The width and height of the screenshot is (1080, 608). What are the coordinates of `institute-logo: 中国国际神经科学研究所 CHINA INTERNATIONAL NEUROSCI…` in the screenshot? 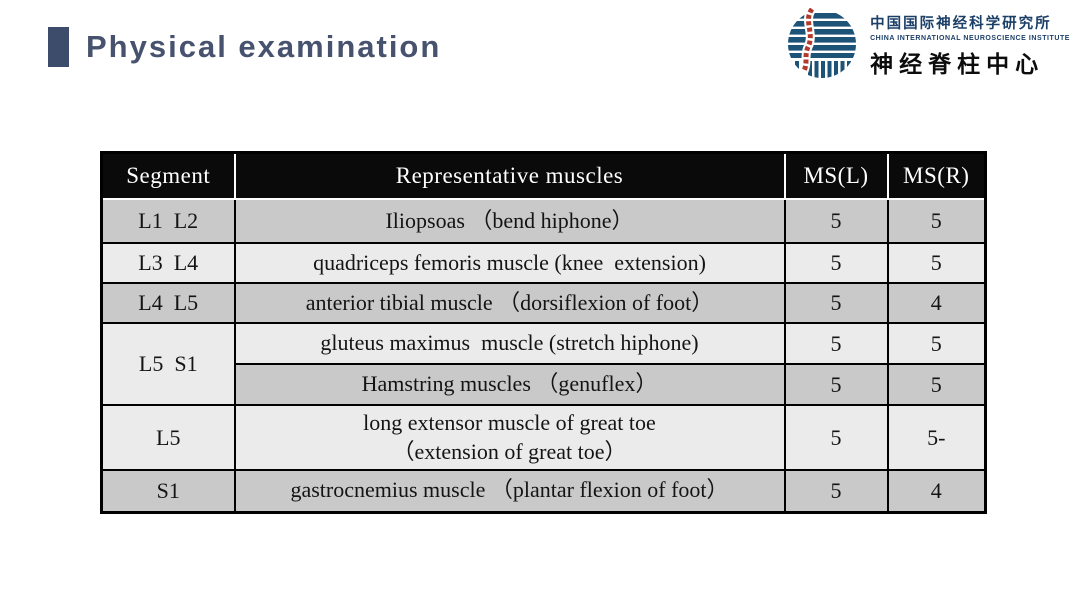 It's located at (925, 45).